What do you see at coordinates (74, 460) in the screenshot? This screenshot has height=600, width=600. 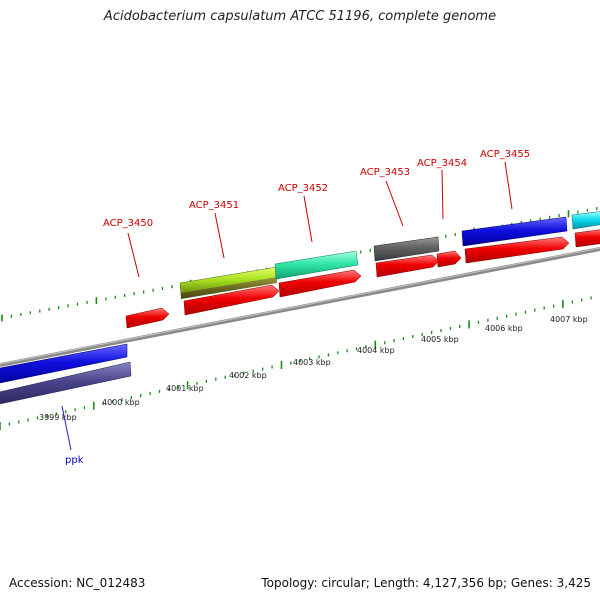 I see `gene-label-ppk: ppk` at bounding box center [74, 460].